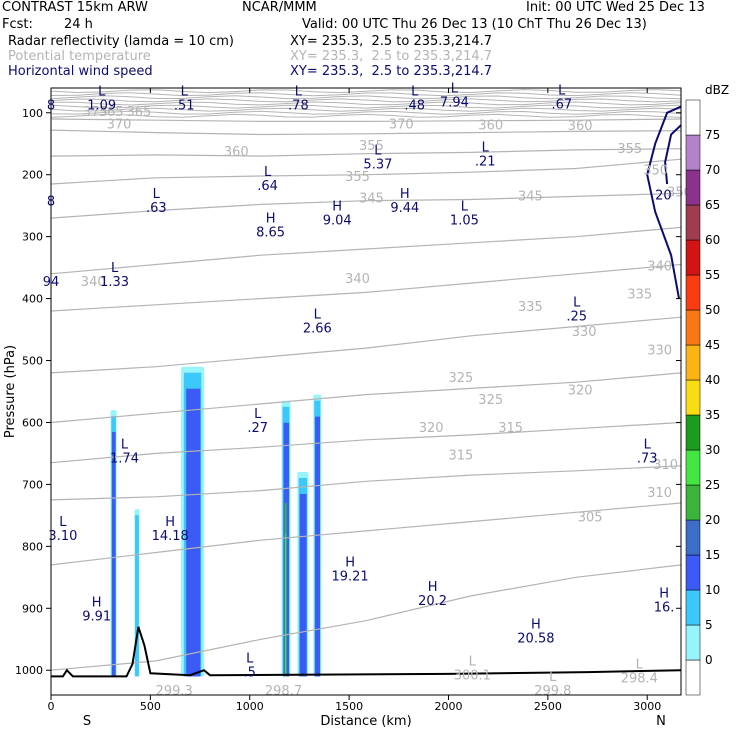  Describe the element at coordinates (349, 576) in the screenshot. I see `wind-extremum-value: 19.21` at that location.